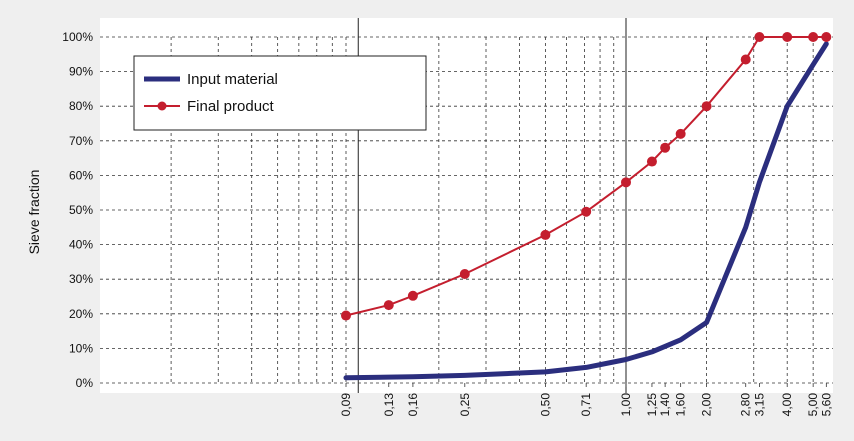 This screenshot has height=441, width=854. What do you see at coordinates (85, 383) in the screenshot?
I see `y-tick-label: 0%` at bounding box center [85, 383].